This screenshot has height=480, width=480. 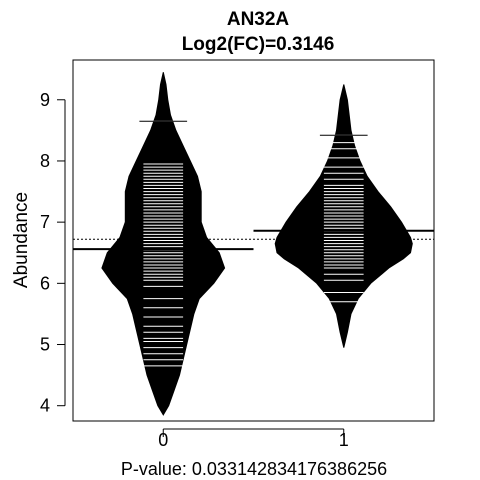 What do you see at coordinates (53, 253) in the screenshot?
I see `y-axis: 4 5 6 7 8 9` at bounding box center [53, 253].